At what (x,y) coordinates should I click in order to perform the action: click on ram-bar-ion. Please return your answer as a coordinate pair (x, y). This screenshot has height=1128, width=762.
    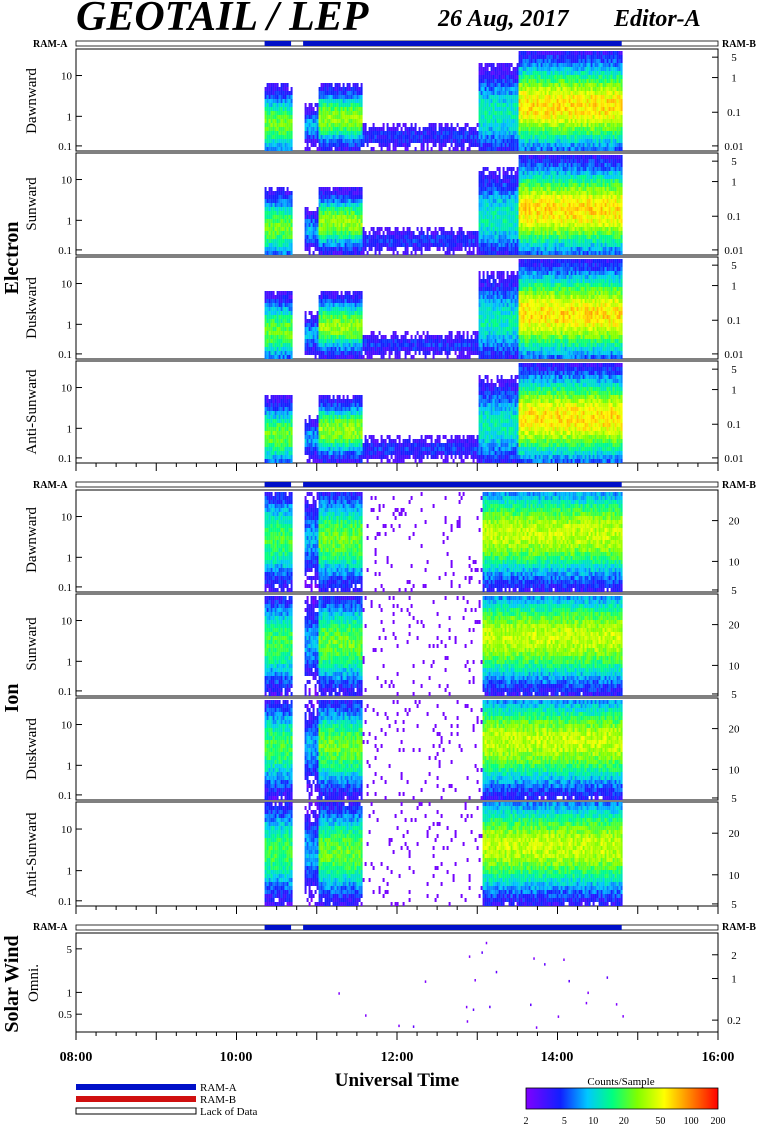
    Looking at the image, I should click on (397, 484).